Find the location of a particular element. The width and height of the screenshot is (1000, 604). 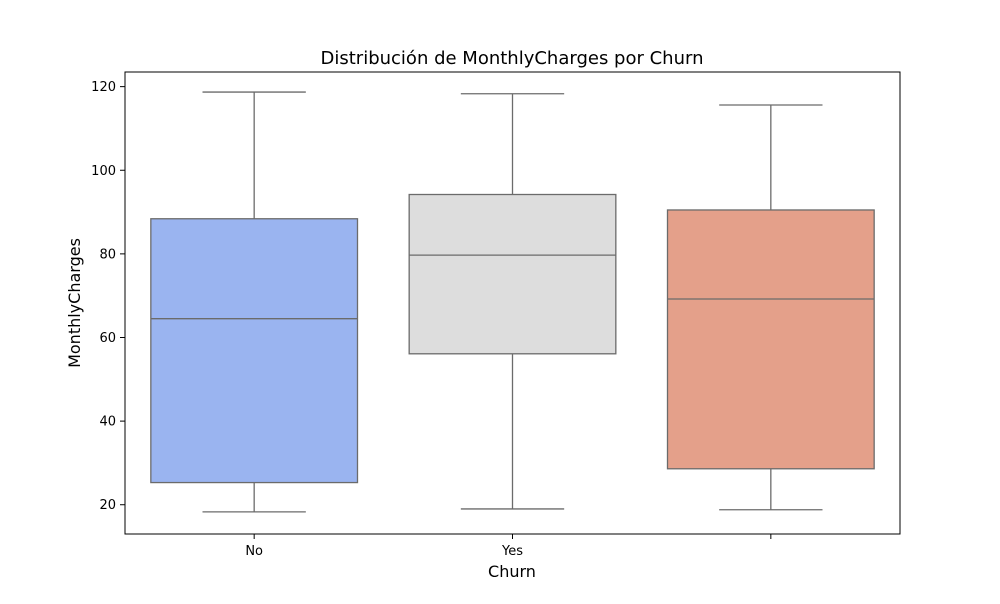

y-axis-label: MonthlyCharges is located at coordinates (74, 303).